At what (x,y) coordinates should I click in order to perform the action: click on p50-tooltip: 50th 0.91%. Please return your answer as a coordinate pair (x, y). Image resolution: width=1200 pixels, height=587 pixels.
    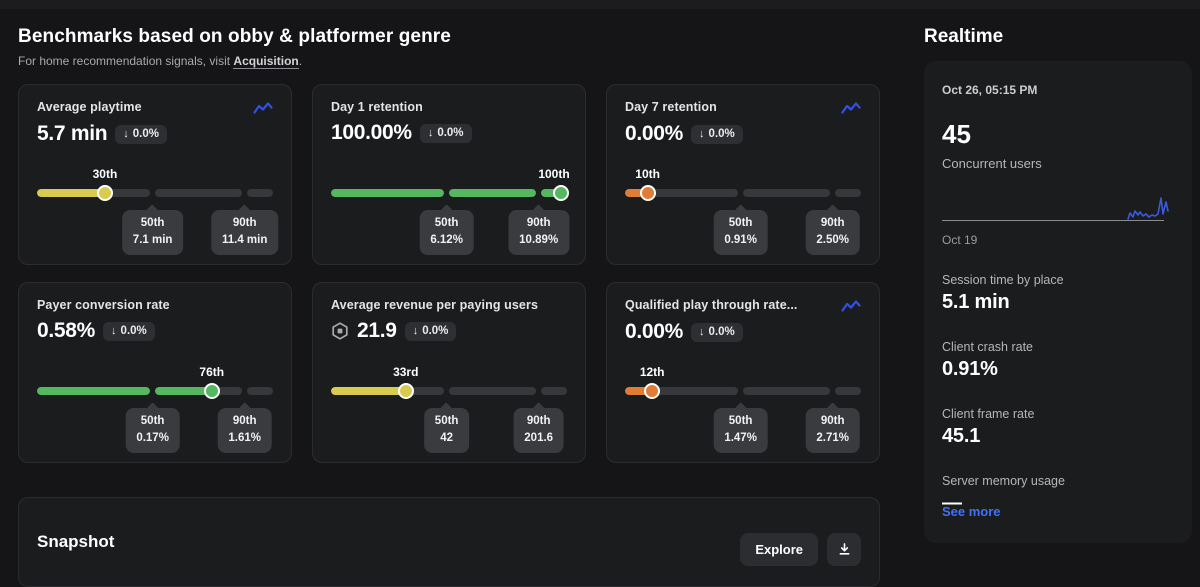
    Looking at the image, I should click on (740, 232).